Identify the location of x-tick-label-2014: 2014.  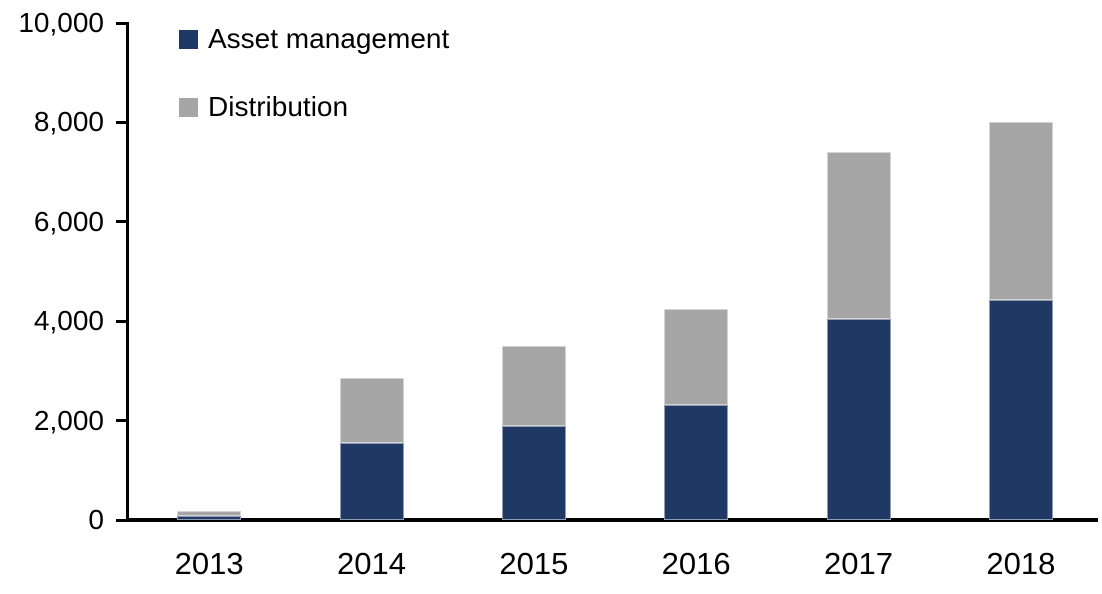
(371, 563).